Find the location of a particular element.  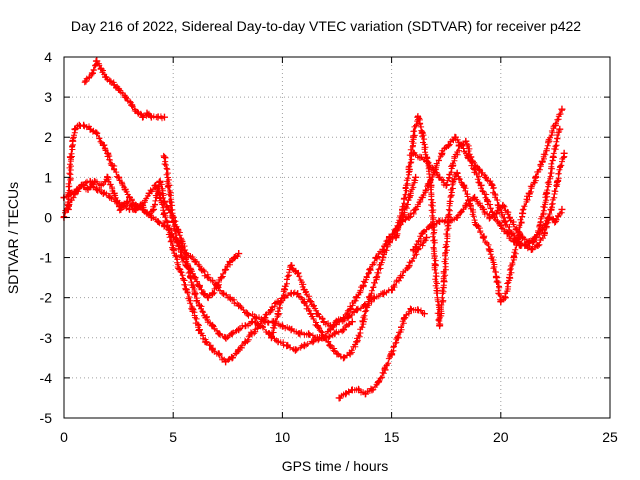

y-tick-label: 1 is located at coordinates (48, 177).